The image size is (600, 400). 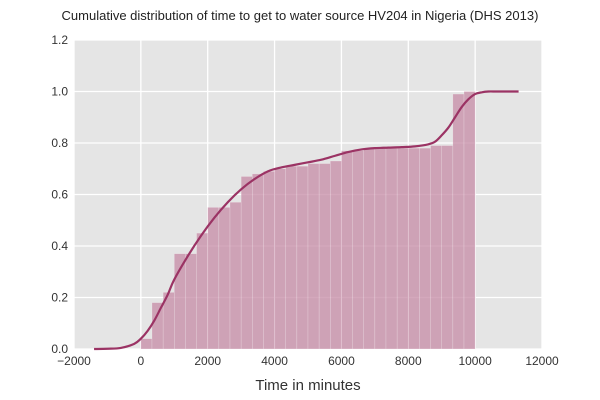 I want to click on y-tick-label-6: 1.2, so click(x=59, y=40).